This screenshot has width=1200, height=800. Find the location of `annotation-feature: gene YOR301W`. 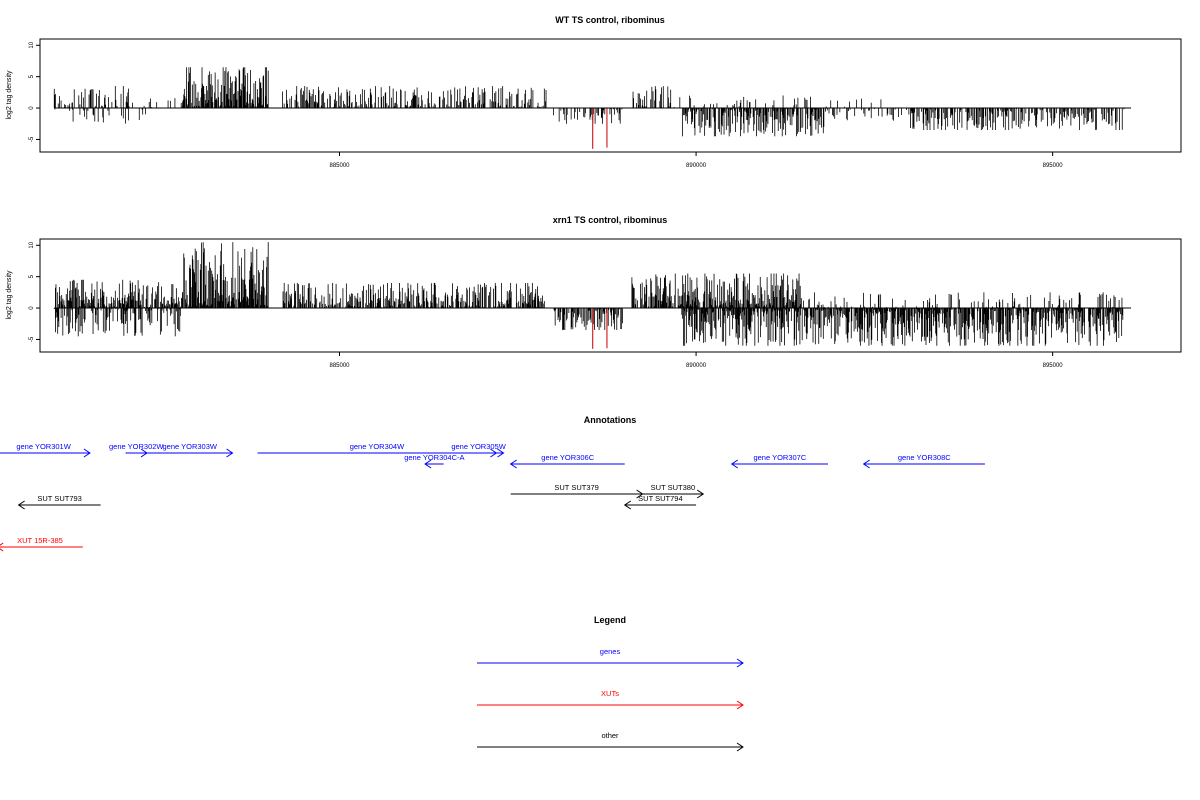

annotation-feature: gene YOR301W is located at coordinates (45, 450).